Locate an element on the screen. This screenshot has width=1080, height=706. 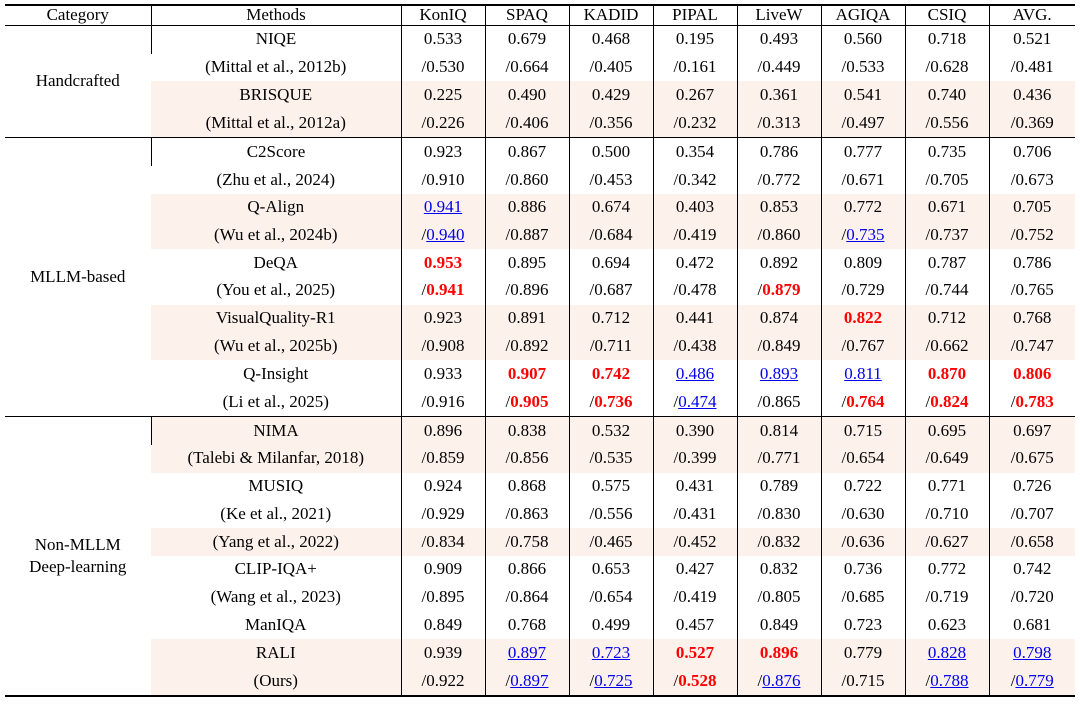
score-cell: /0.226 is located at coordinates (442, 123).